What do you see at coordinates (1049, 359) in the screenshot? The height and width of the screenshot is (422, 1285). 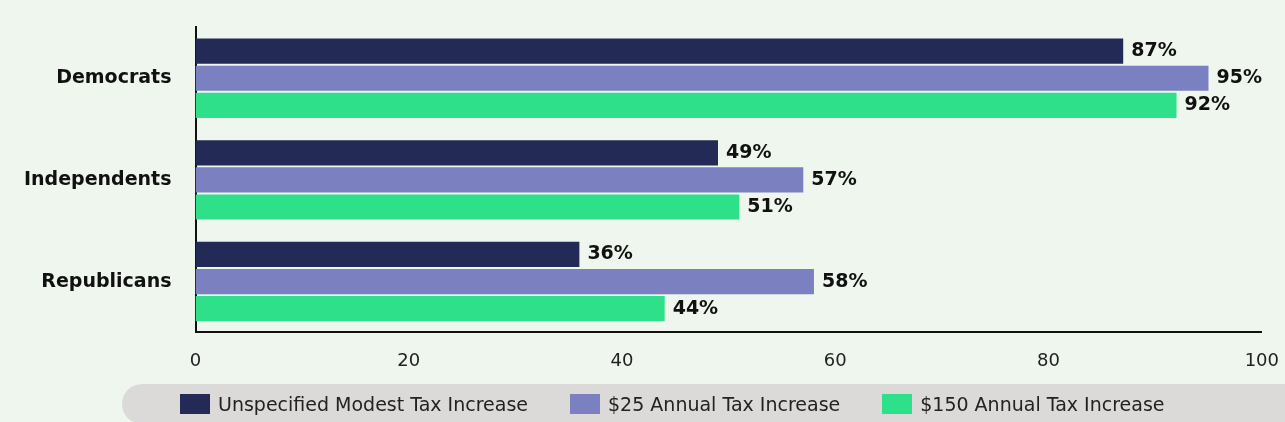 I see `x-tick-label: 80` at bounding box center [1049, 359].